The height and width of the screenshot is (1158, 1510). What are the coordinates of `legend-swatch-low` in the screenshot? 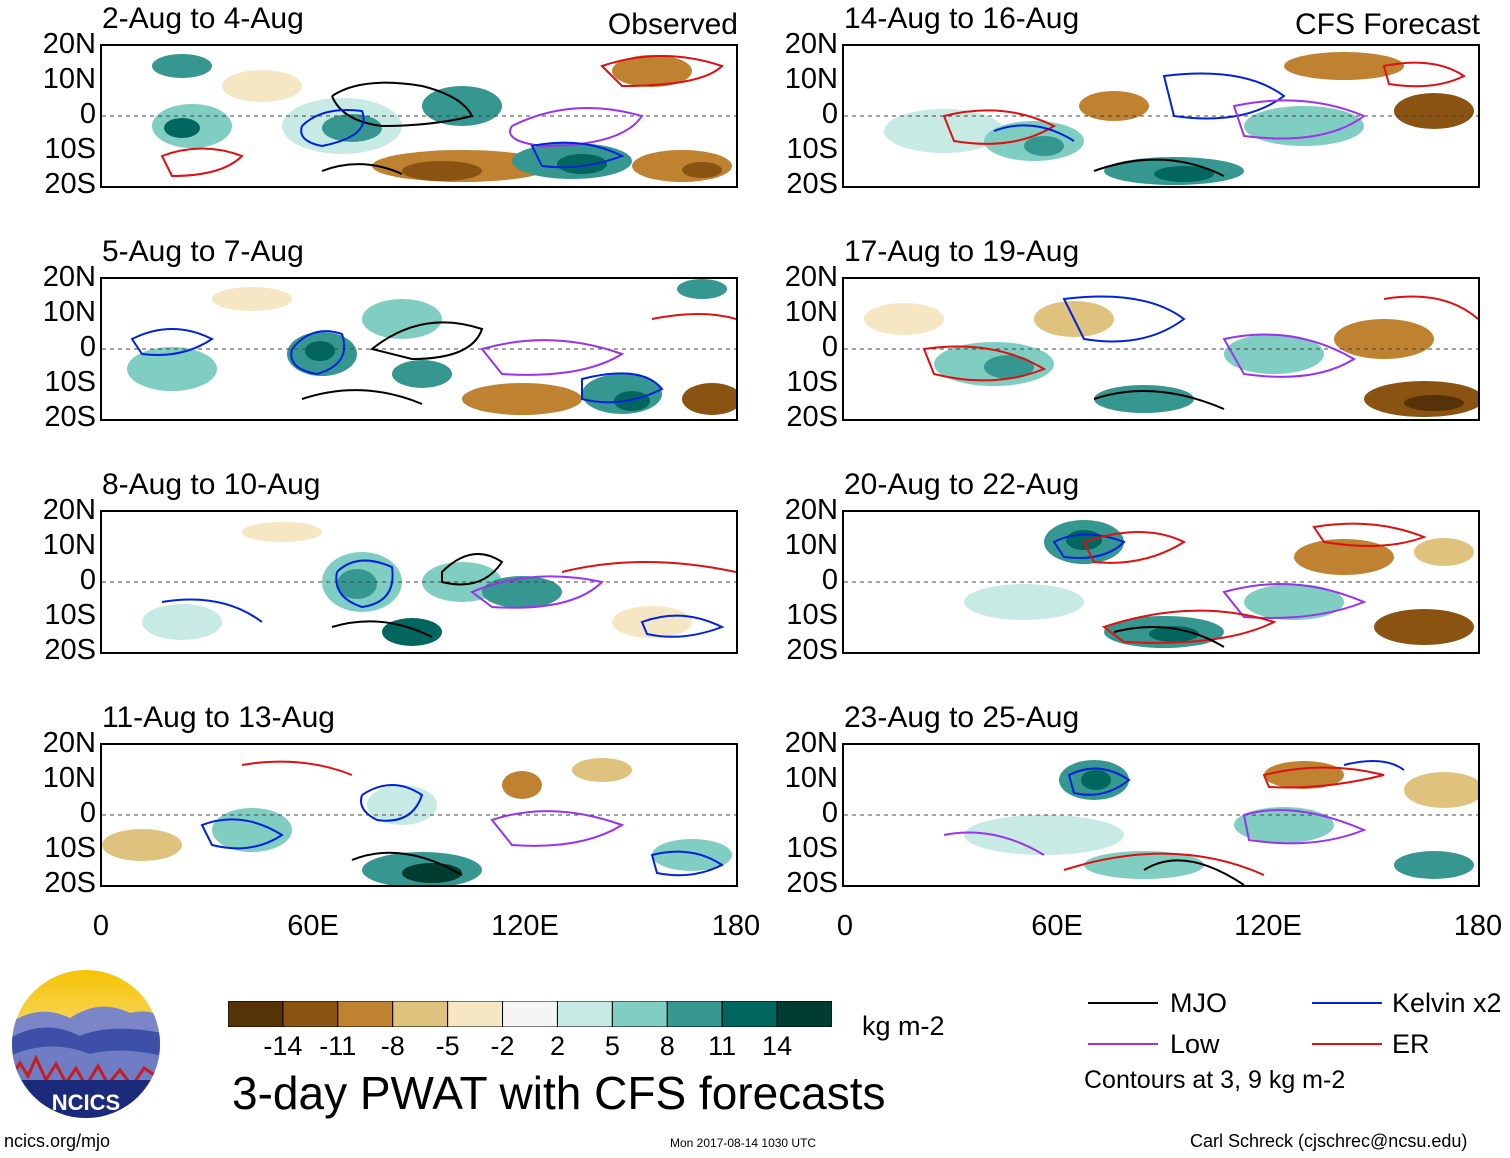 It's located at (1123, 1044).